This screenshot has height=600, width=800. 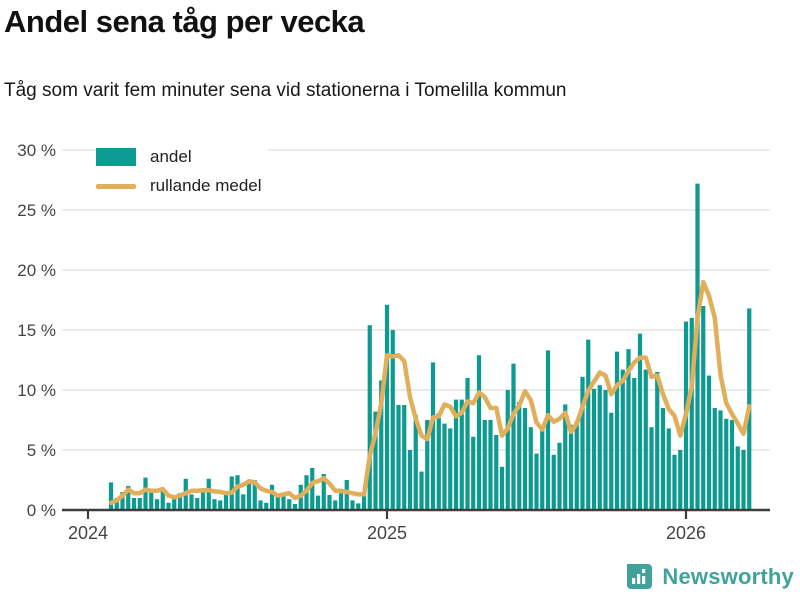 What do you see at coordinates (36, 270) in the screenshot?
I see `y-axis-tick-label: 20 %` at bounding box center [36, 270].